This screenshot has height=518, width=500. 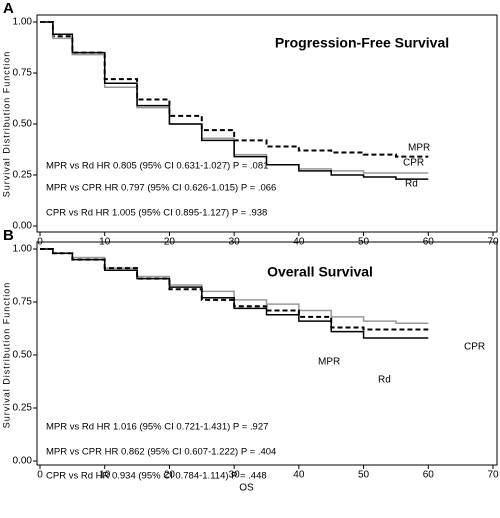 What do you see at coordinates (246, 488) in the screenshot?
I see `x-axis-label: OS` at bounding box center [246, 488].